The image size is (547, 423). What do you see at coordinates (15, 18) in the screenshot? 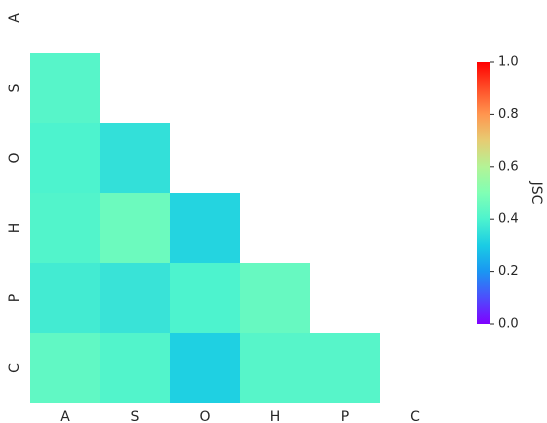
I see `y-tick-label: A` at bounding box center [15, 18].